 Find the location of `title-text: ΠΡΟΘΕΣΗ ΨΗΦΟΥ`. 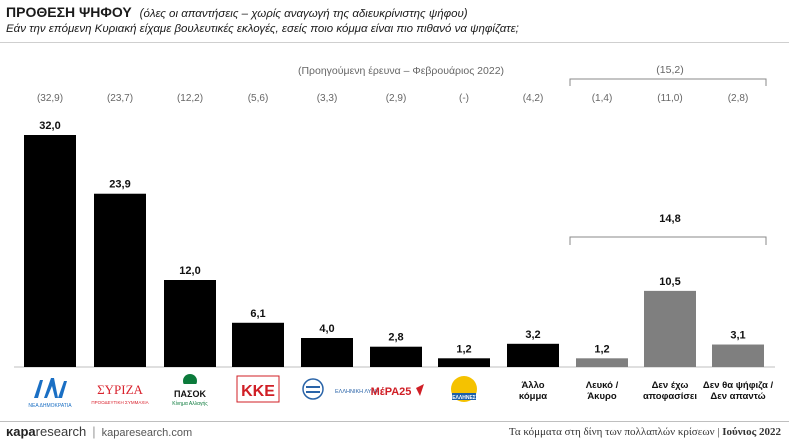

title-text: ΠΡΟΘΕΣΗ ΨΗΦΟΥ is located at coordinates (69, 12).